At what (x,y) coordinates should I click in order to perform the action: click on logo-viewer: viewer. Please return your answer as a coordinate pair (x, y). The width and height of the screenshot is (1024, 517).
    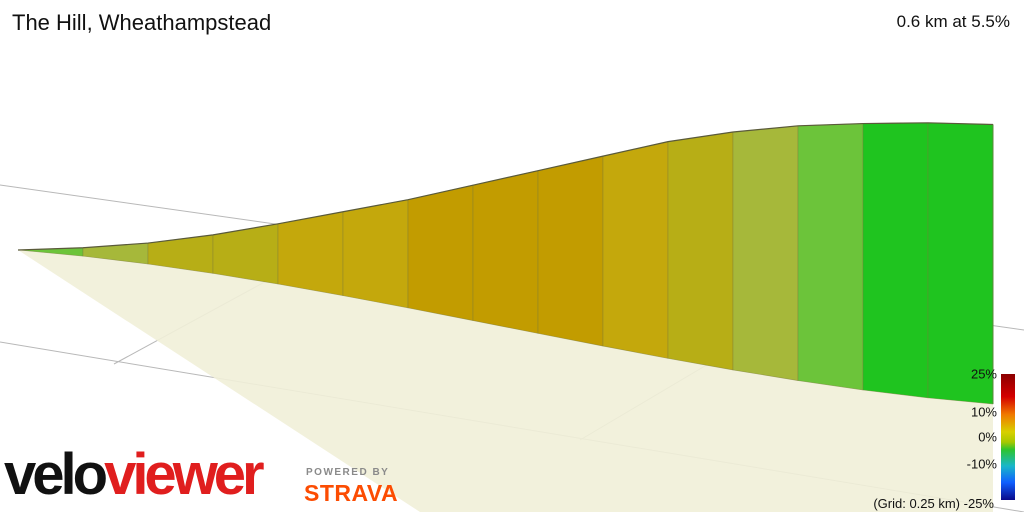
    Looking at the image, I should click on (184, 474).